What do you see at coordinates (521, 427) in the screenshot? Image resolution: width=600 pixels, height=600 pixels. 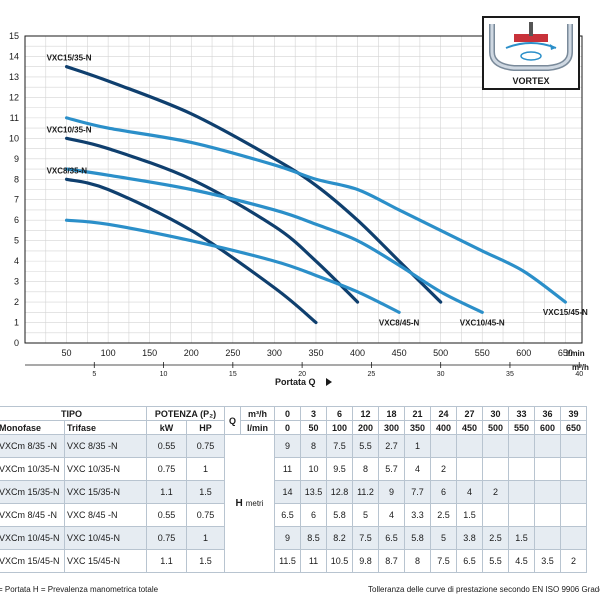 I see `lmin-value: 550` at bounding box center [521, 427].